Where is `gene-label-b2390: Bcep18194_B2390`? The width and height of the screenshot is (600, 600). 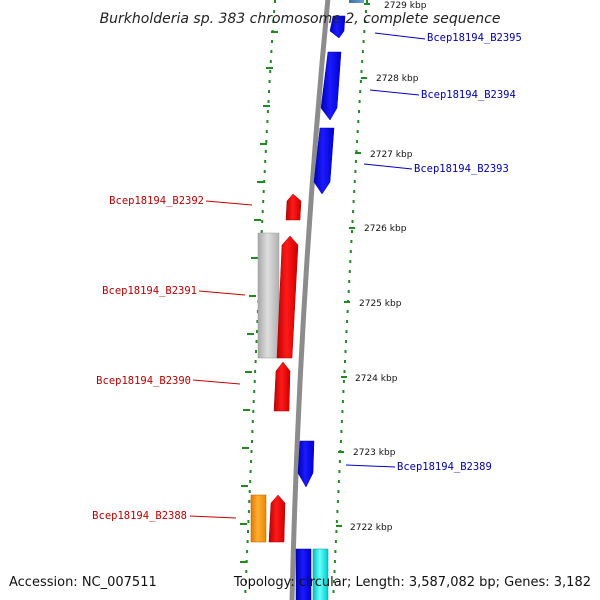
gene-label-b2390: Bcep18194_B2390 is located at coordinates (143, 381).